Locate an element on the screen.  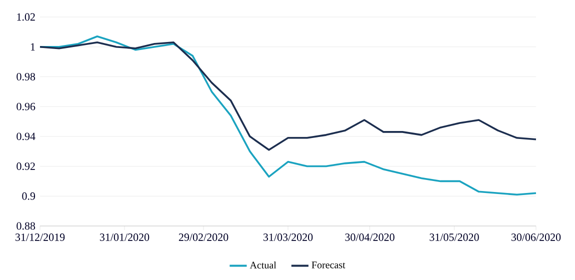
x-tick-label: 31/03/2020 is located at coordinates (288, 237).